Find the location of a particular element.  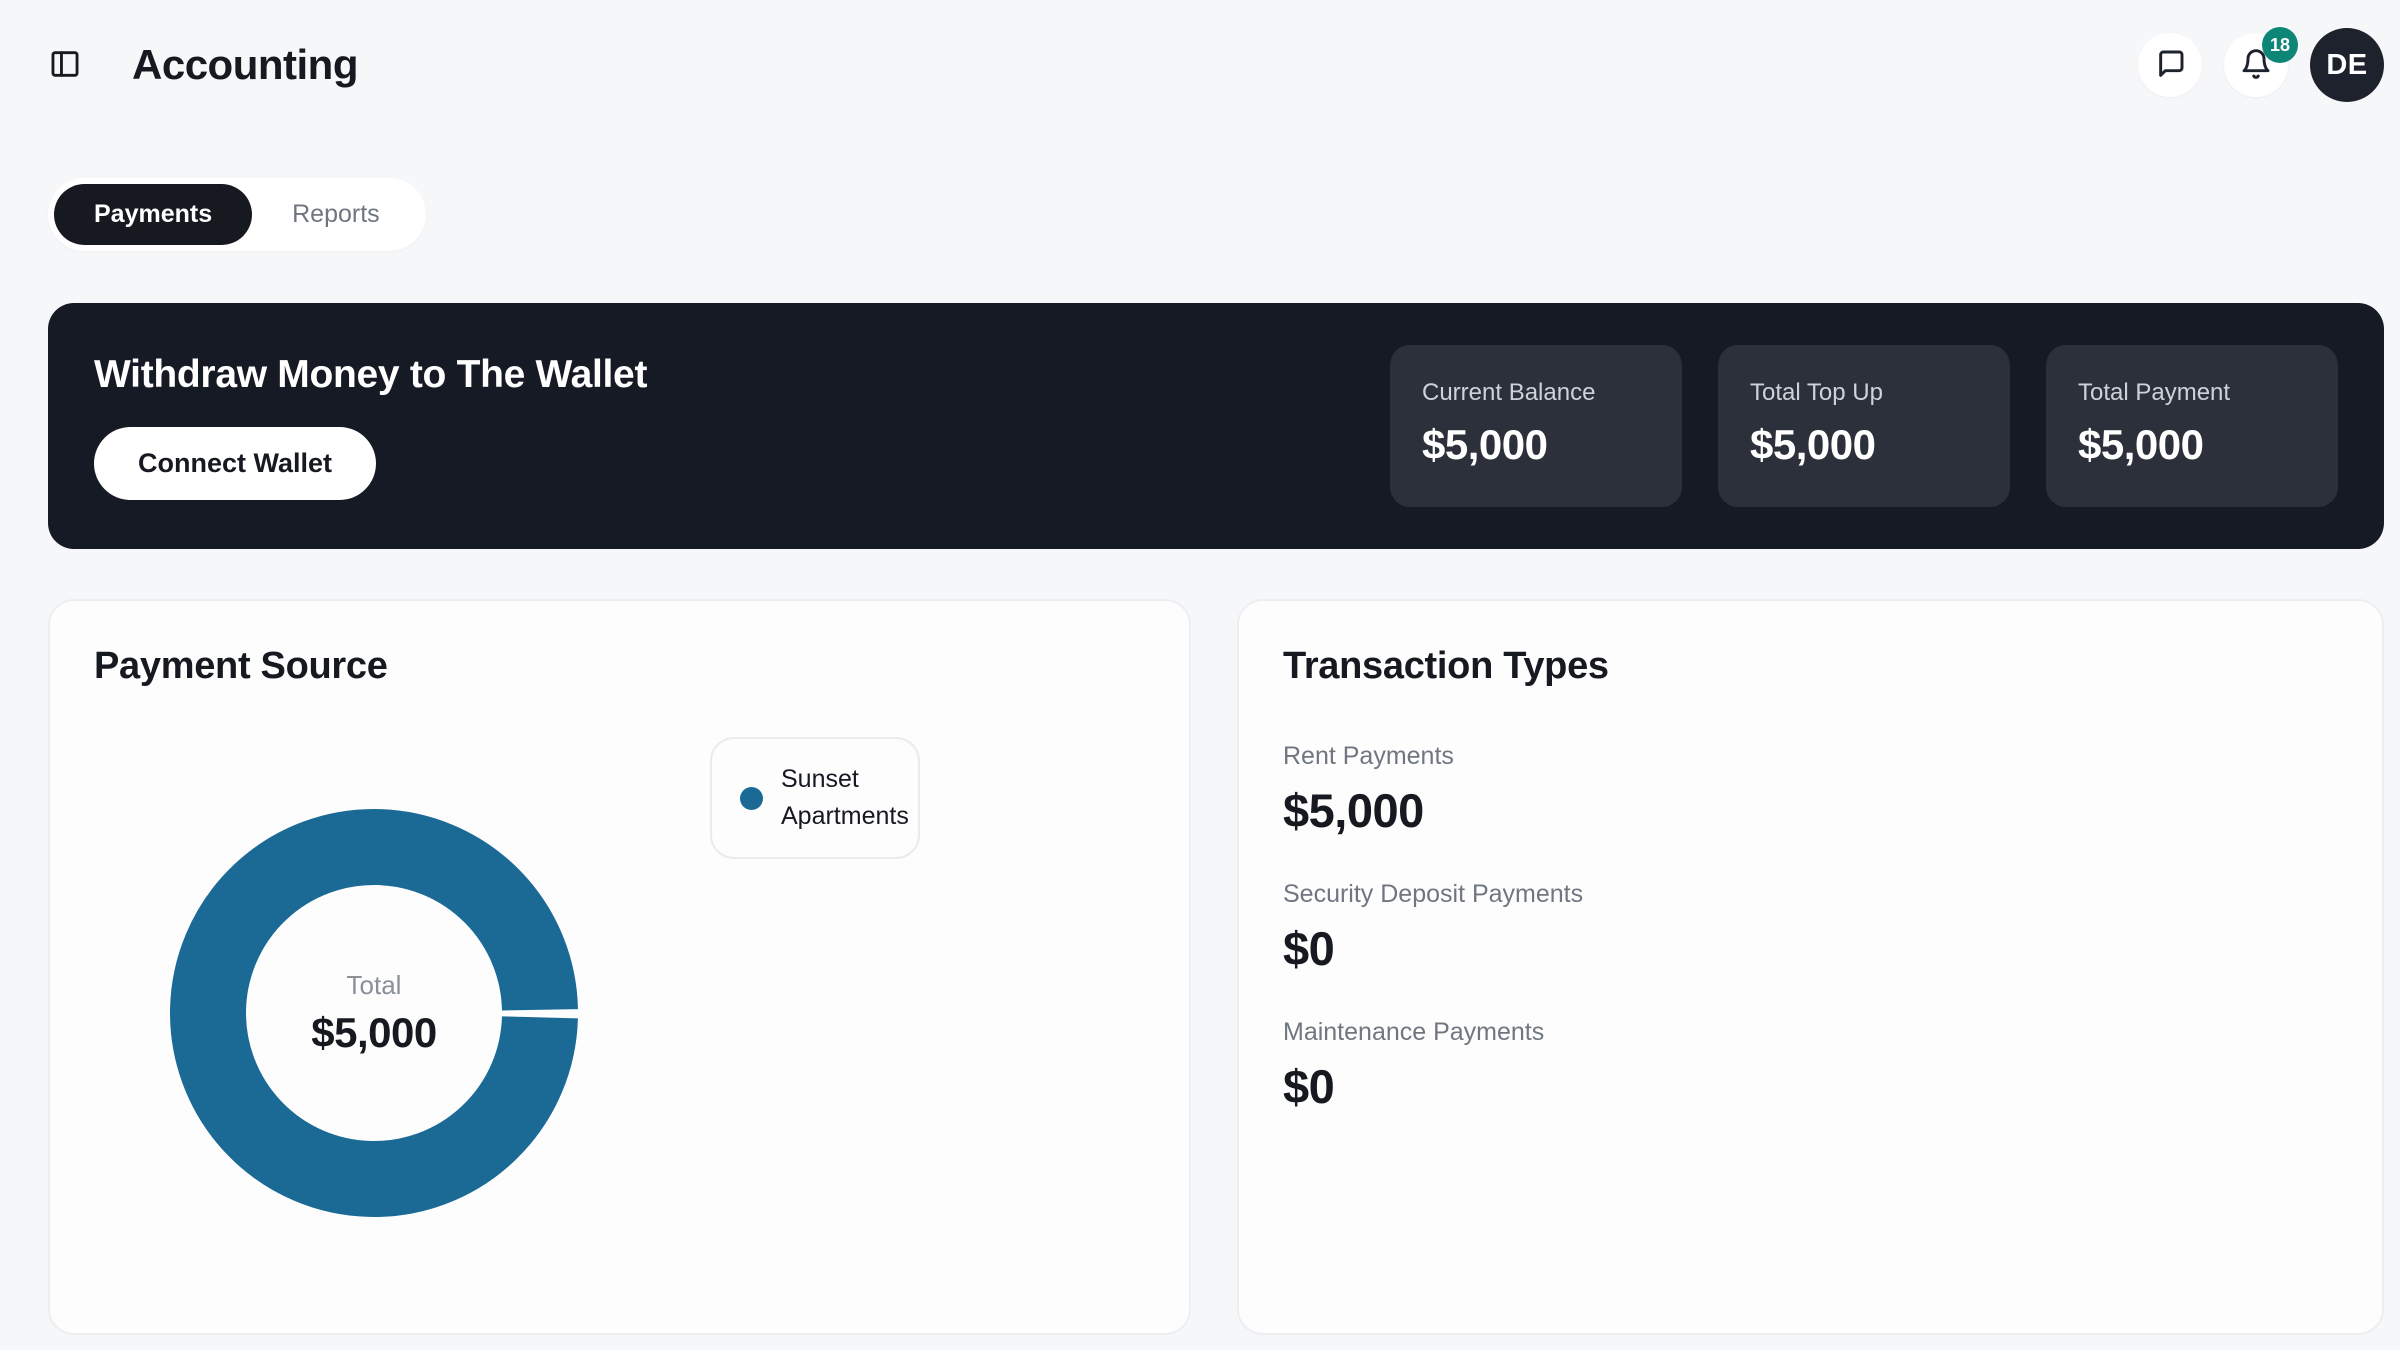

tx-value: $5,000 is located at coordinates (1353, 810).